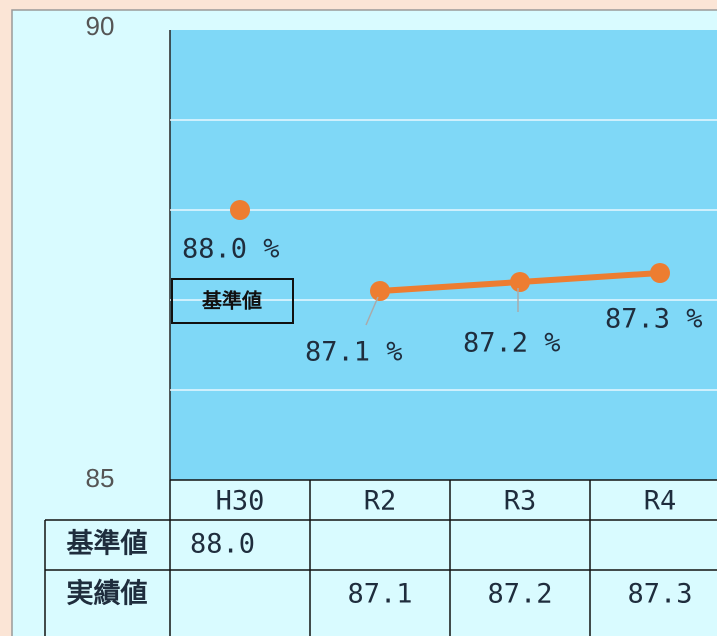  Describe the element at coordinates (379, 594) in the screenshot. I see `table-cell: 87.1` at that location.